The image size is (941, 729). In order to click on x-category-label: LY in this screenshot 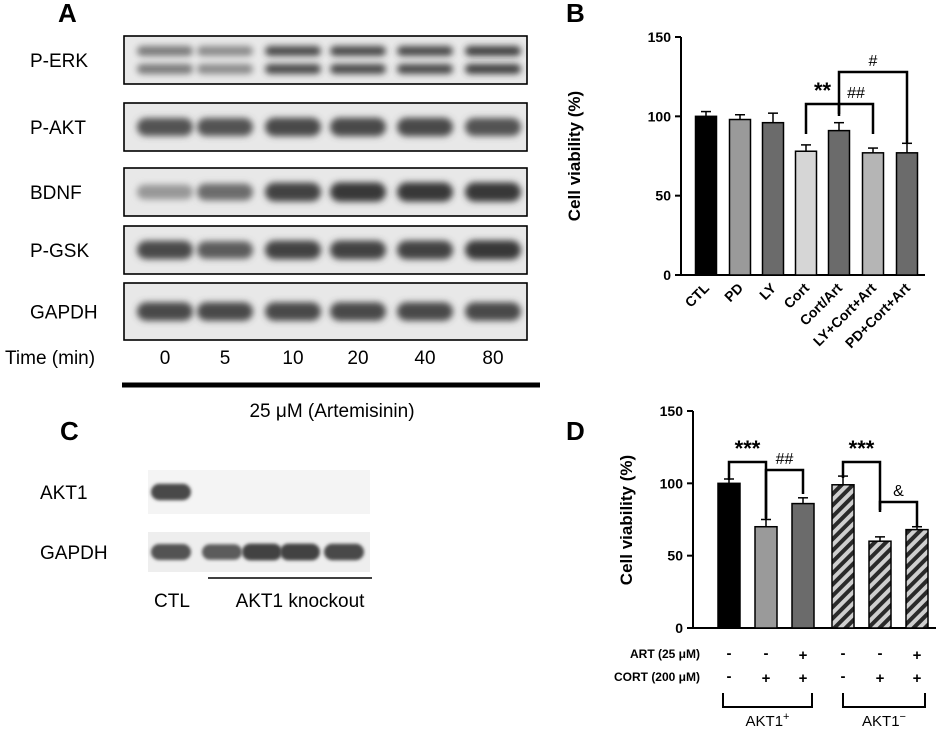, I will do `click(768, 291)`.